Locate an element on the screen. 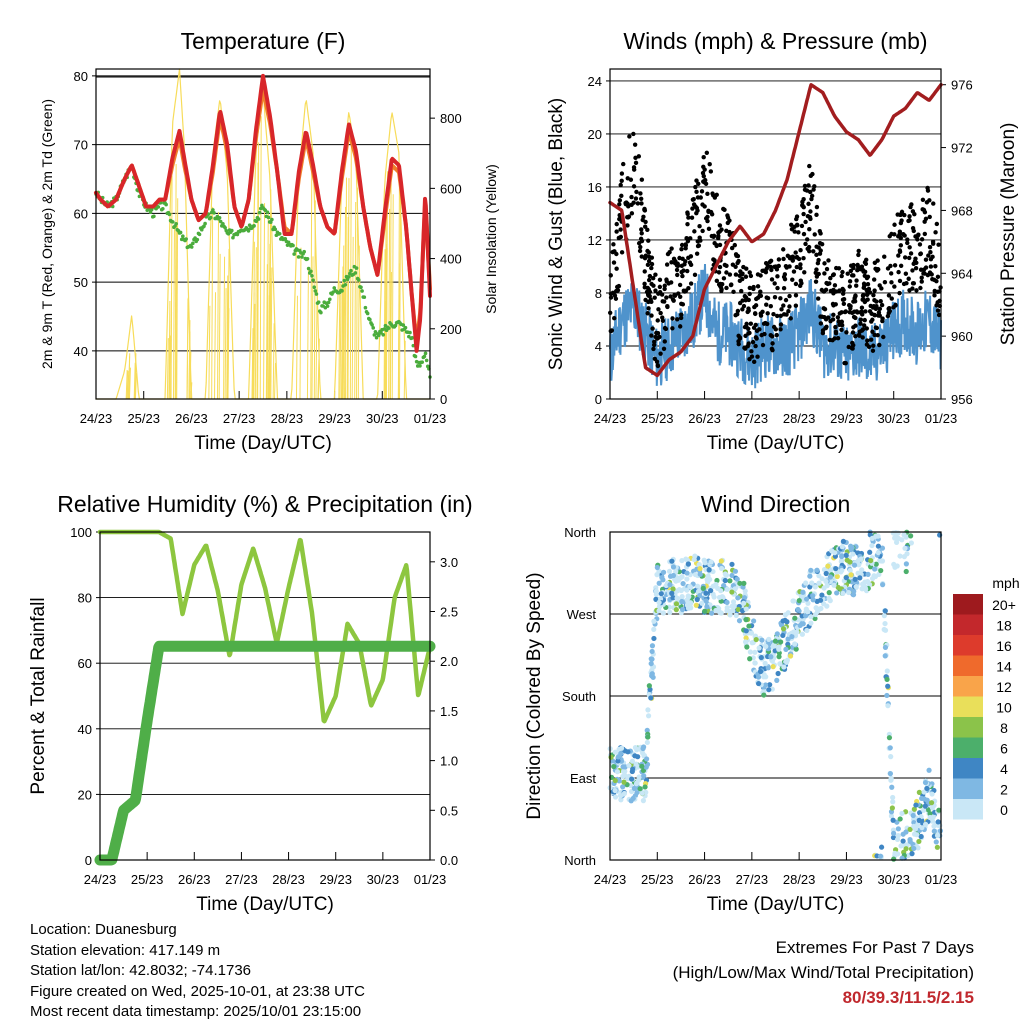 The width and height of the screenshot is (1024, 1024). x-tick-label: 30/23 is located at coordinates (893, 418).